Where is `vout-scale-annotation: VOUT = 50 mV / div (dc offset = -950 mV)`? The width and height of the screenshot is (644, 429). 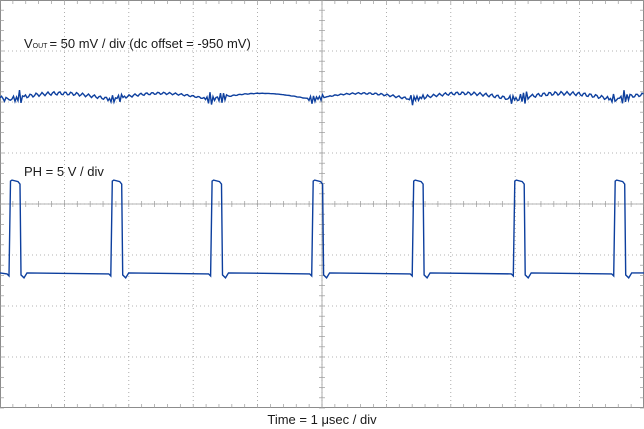 vout-scale-annotation: VOUT = 50 mV / div (dc offset = -950 mV) is located at coordinates (137, 43).